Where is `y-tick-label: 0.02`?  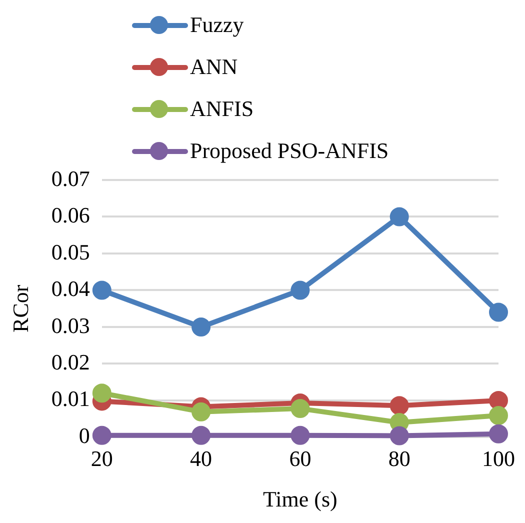
y-tick-label: 0.02 is located at coordinates (70, 361).